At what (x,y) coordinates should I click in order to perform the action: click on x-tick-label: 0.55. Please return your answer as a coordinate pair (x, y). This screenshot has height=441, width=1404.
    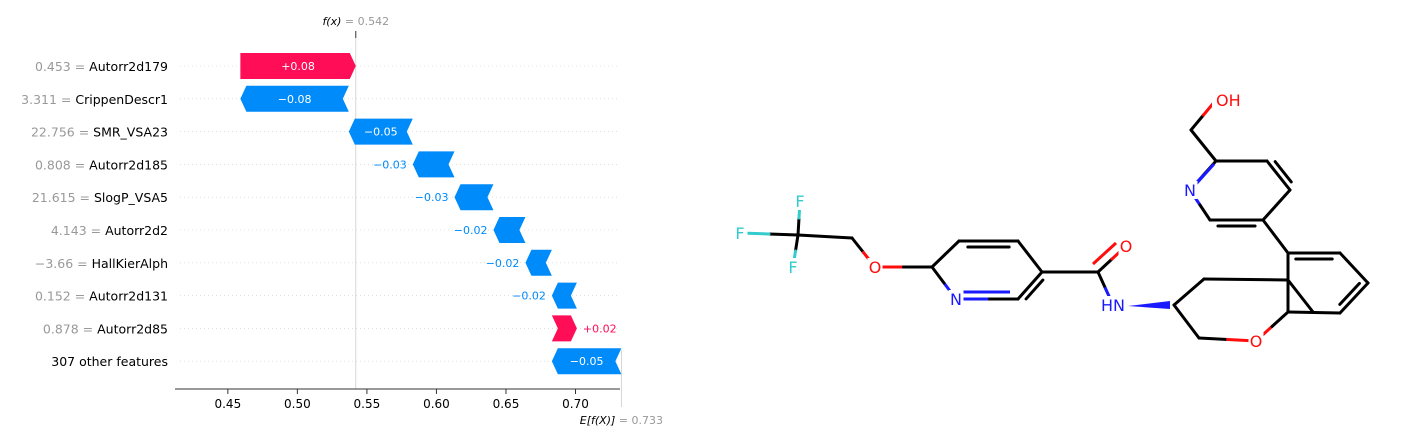
    Looking at the image, I should click on (367, 404).